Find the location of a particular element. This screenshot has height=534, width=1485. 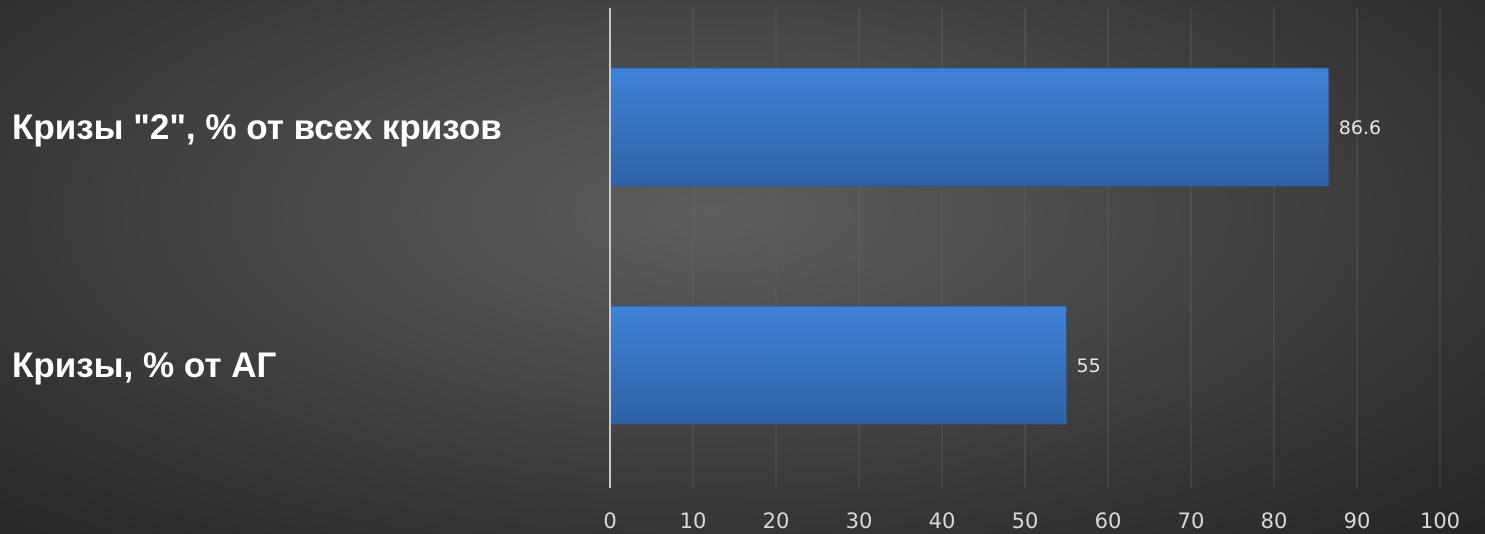

category-label: Кризы, % от АГ is located at coordinates (144, 365).